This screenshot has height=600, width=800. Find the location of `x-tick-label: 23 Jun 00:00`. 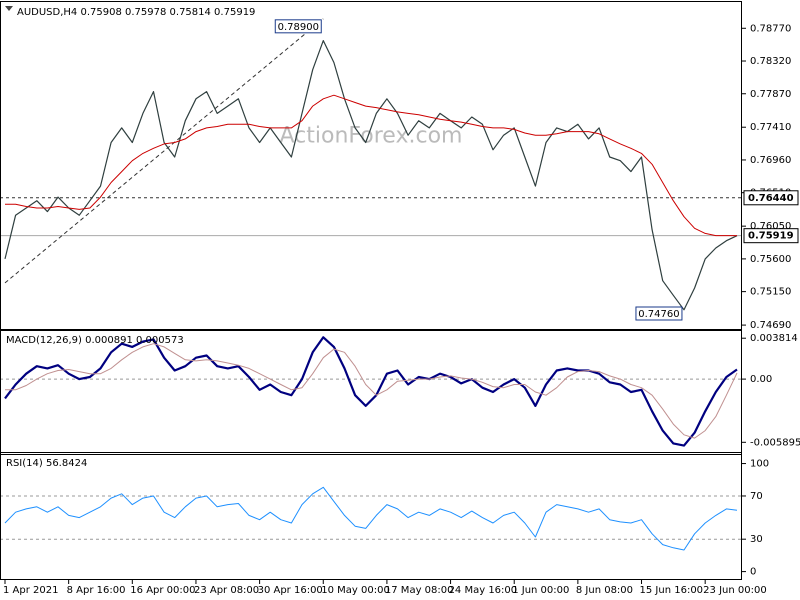

x-tick-label: 23 Jun 00:00 is located at coordinates (735, 590).